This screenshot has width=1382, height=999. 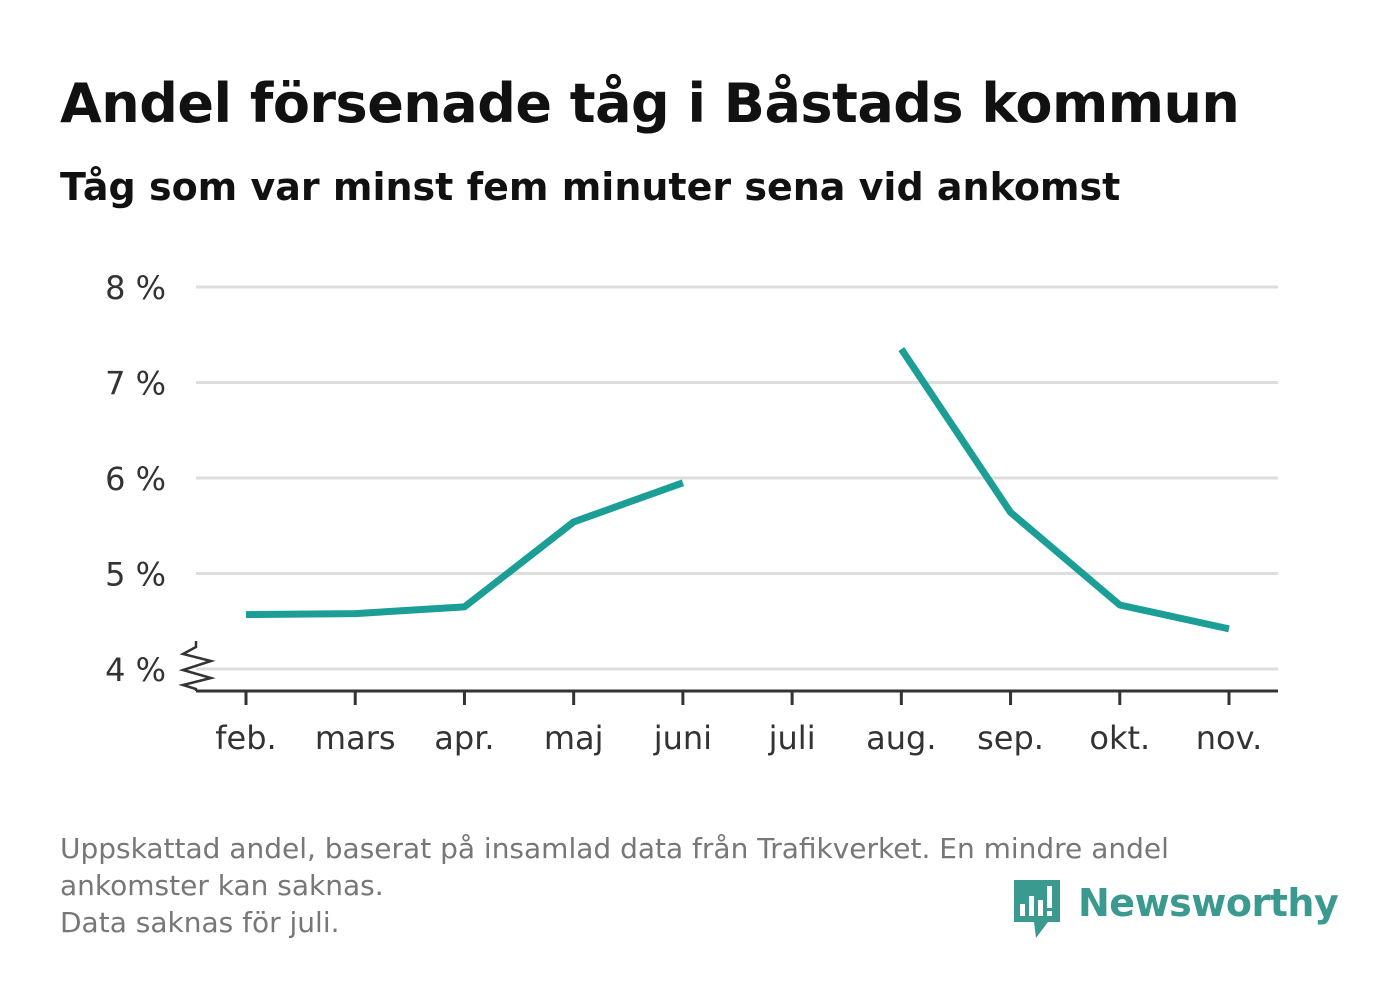 What do you see at coordinates (1208, 903) in the screenshot?
I see `brand-name: Newsworthy` at bounding box center [1208, 903].